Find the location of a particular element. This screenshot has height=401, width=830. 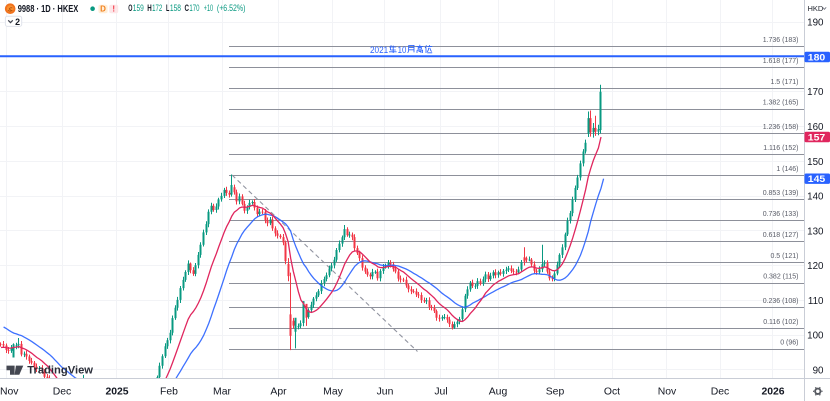

svg-text: 1.382 (165) is located at coordinates (781, 103).